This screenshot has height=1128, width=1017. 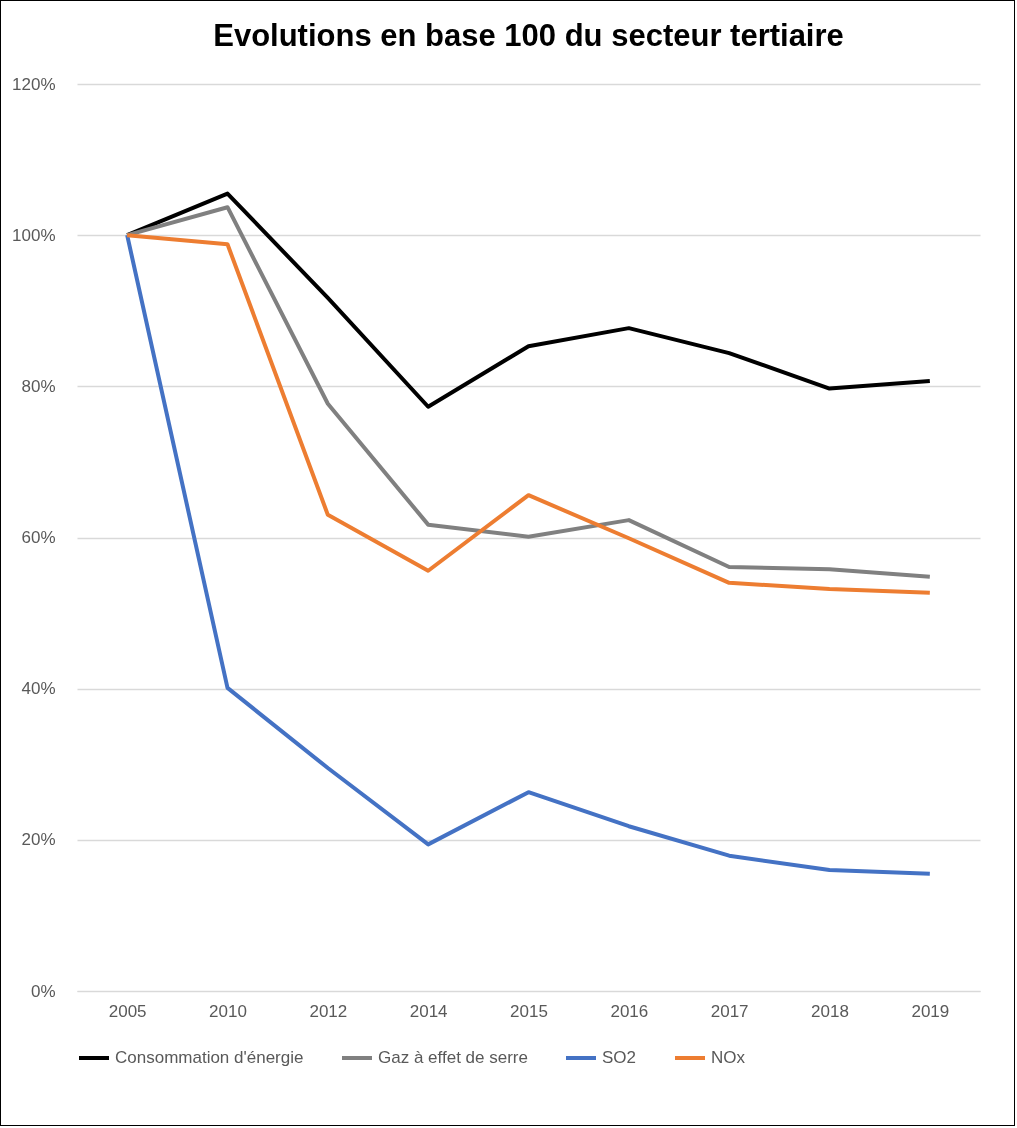 I want to click on y-tick-label: 80%, so click(x=38, y=386).